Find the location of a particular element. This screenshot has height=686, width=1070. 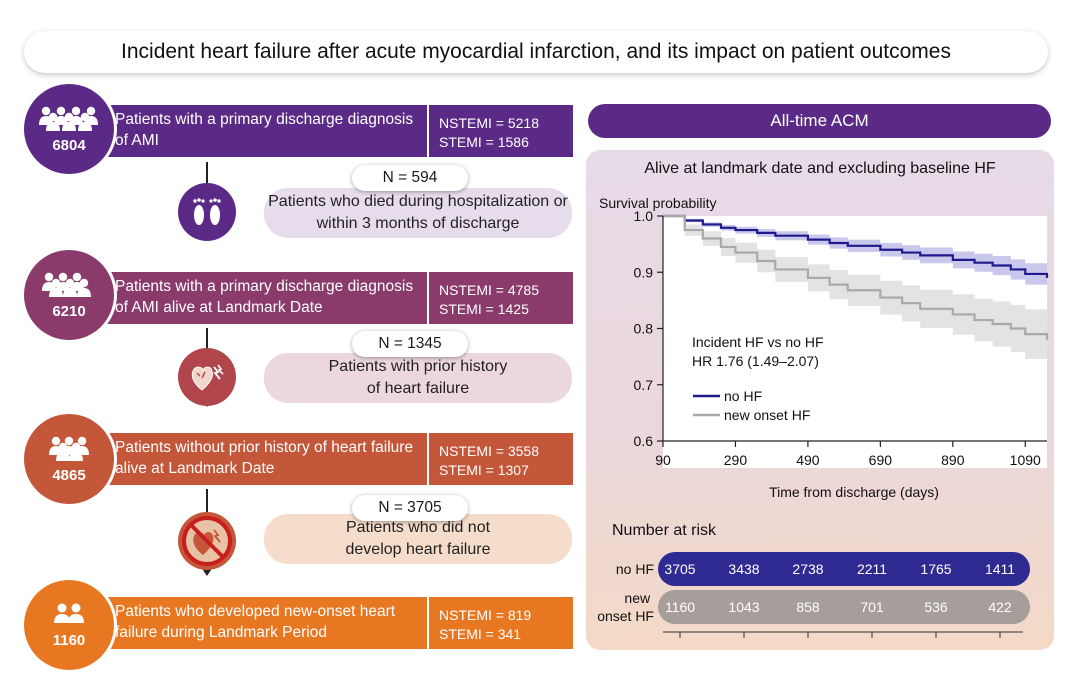

hr-annotation-line1: Incident HF vs no HF is located at coordinates (758, 342).